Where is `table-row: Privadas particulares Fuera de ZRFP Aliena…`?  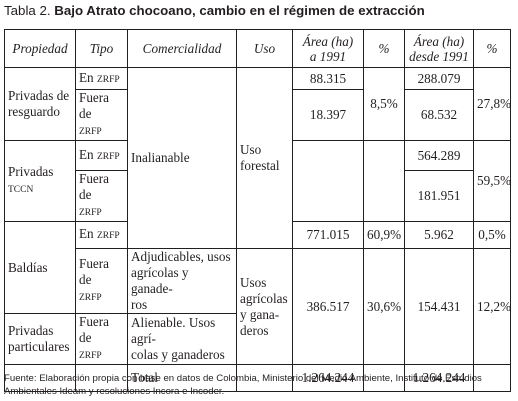 table-row: Privadas particulares Fuera de ZRFP Aliena… is located at coordinates (257, 339).